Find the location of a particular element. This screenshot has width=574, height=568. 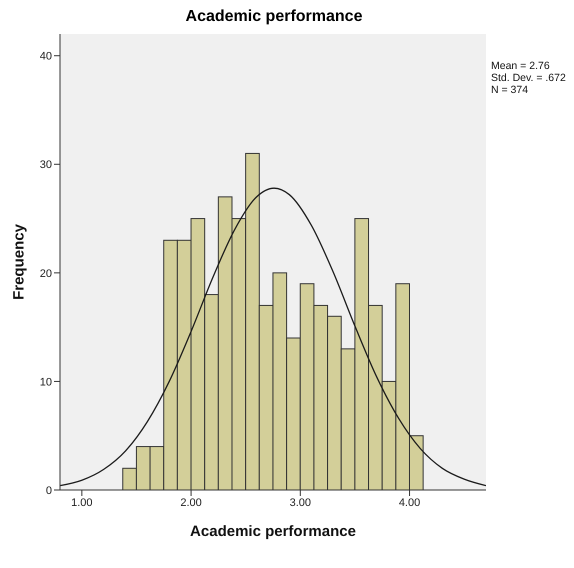

text: Std. Dev. = .672 is located at coordinates (528, 78).